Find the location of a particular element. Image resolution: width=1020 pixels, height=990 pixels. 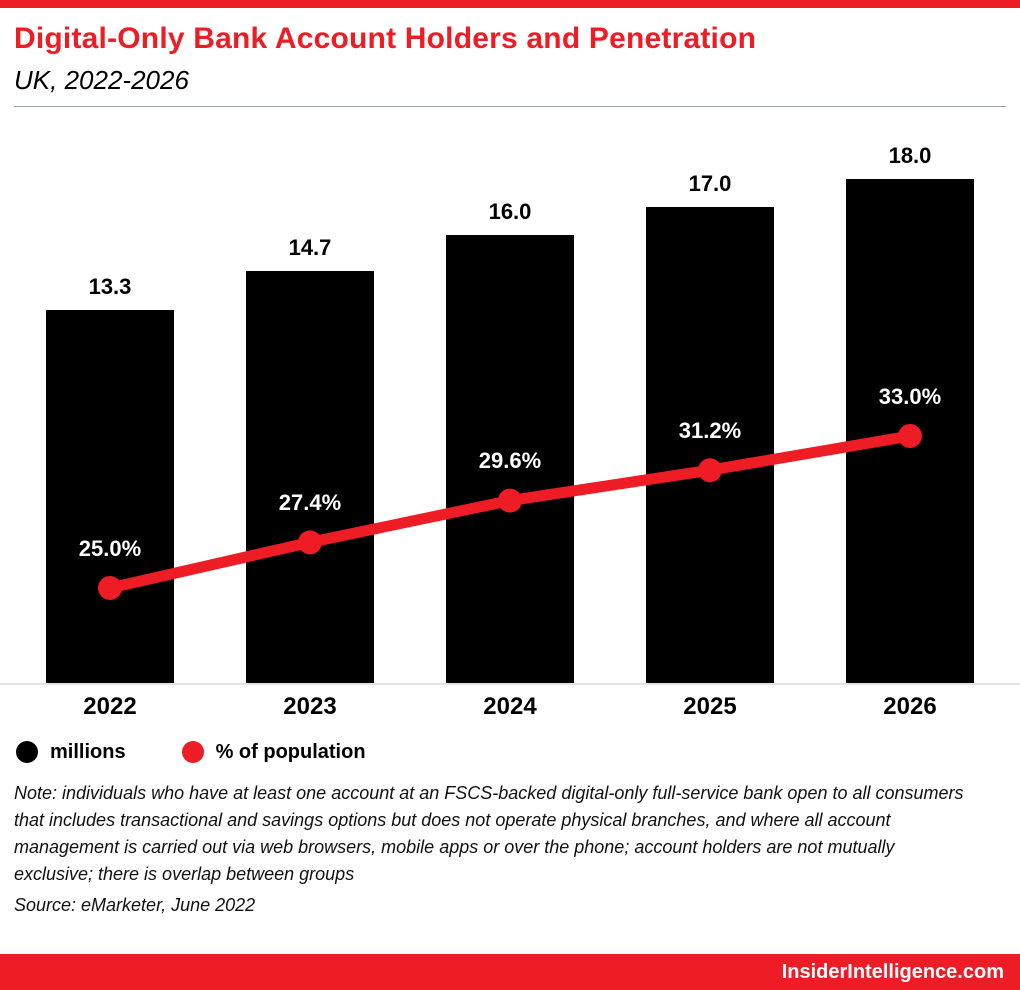

bar-2025 is located at coordinates (710, 444).